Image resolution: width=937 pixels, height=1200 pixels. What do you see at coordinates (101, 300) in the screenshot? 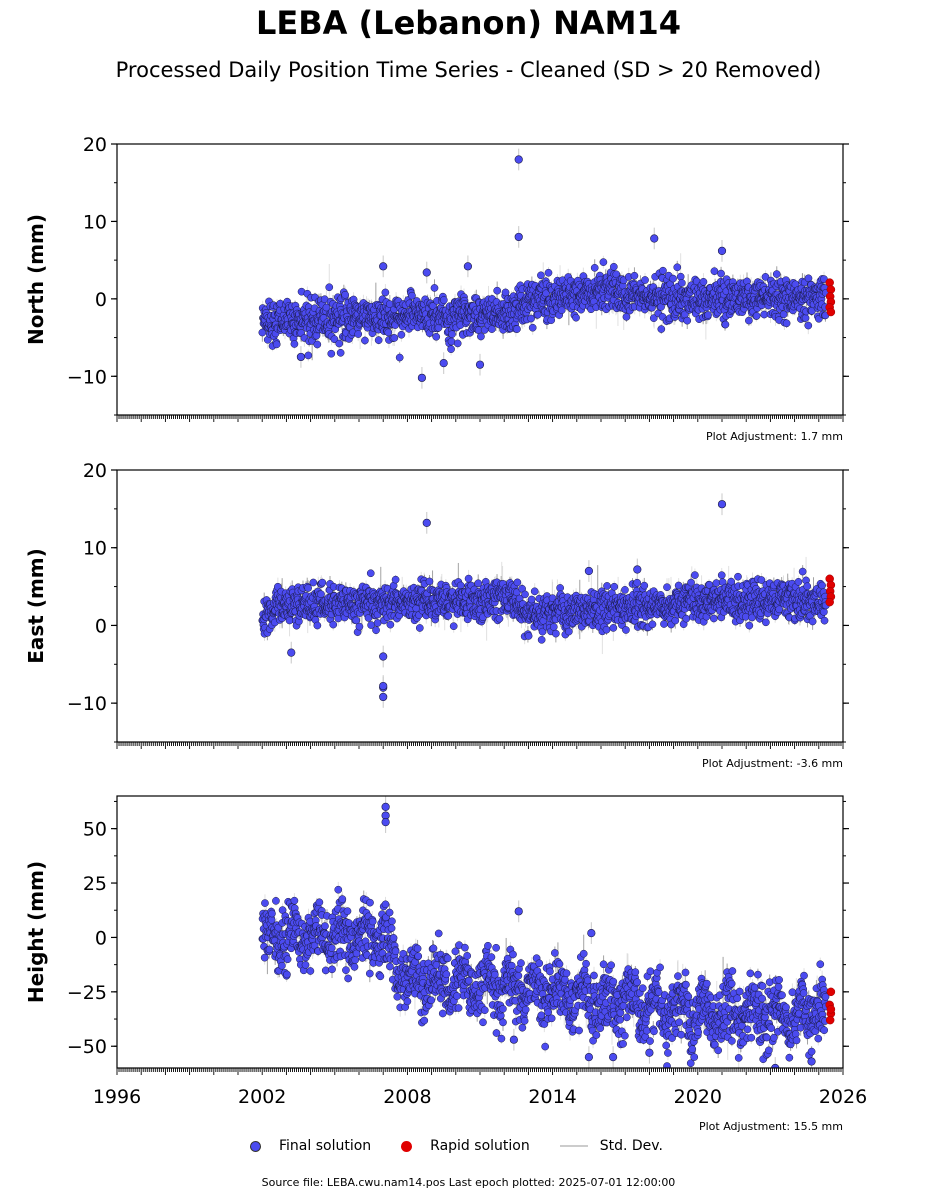
I see `y-tick-label: 0` at bounding box center [101, 300].